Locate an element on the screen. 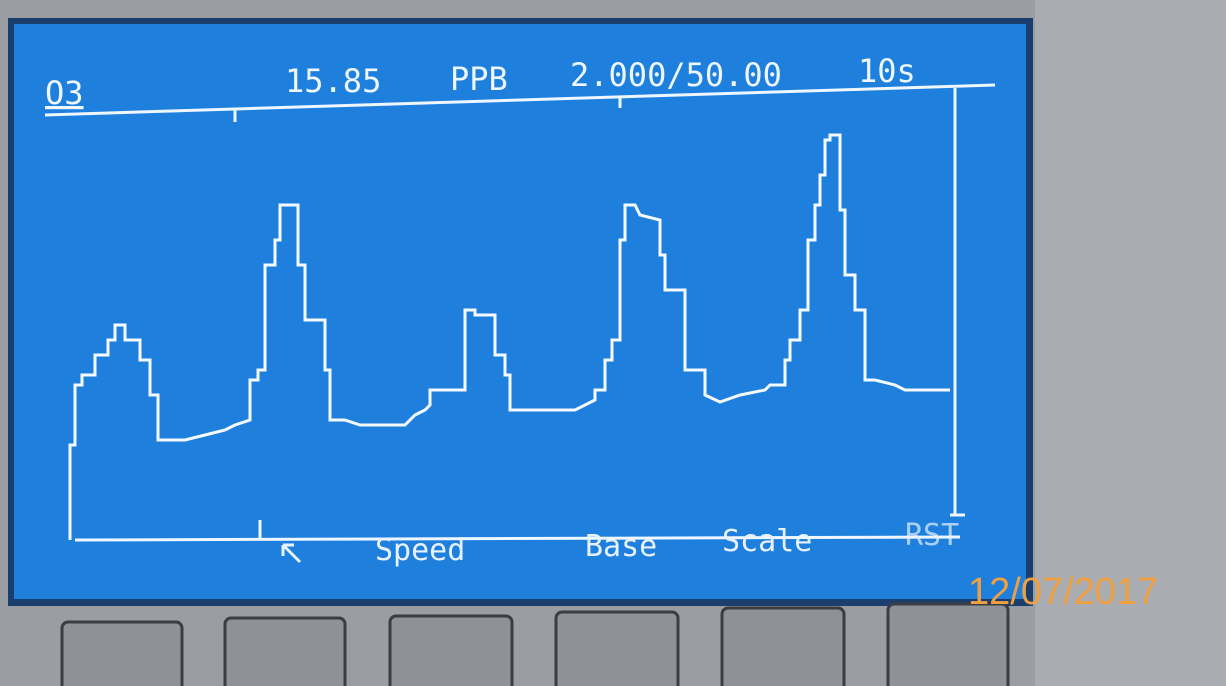 The height and width of the screenshot is (686, 1226). softkey-label: Scale is located at coordinates (767, 541).